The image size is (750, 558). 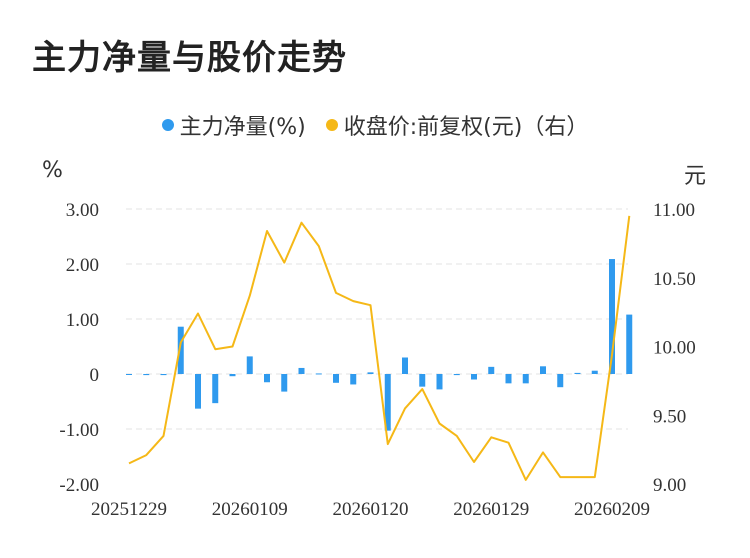 I want to click on left-axis-unit: %, so click(x=52, y=170).